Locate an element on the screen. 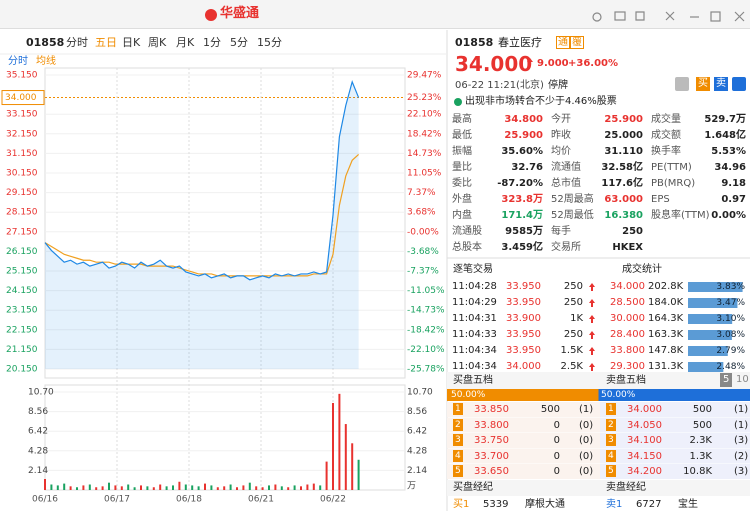 The image size is (750, 511). stat-price: 29.300 is located at coordinates (627, 366).